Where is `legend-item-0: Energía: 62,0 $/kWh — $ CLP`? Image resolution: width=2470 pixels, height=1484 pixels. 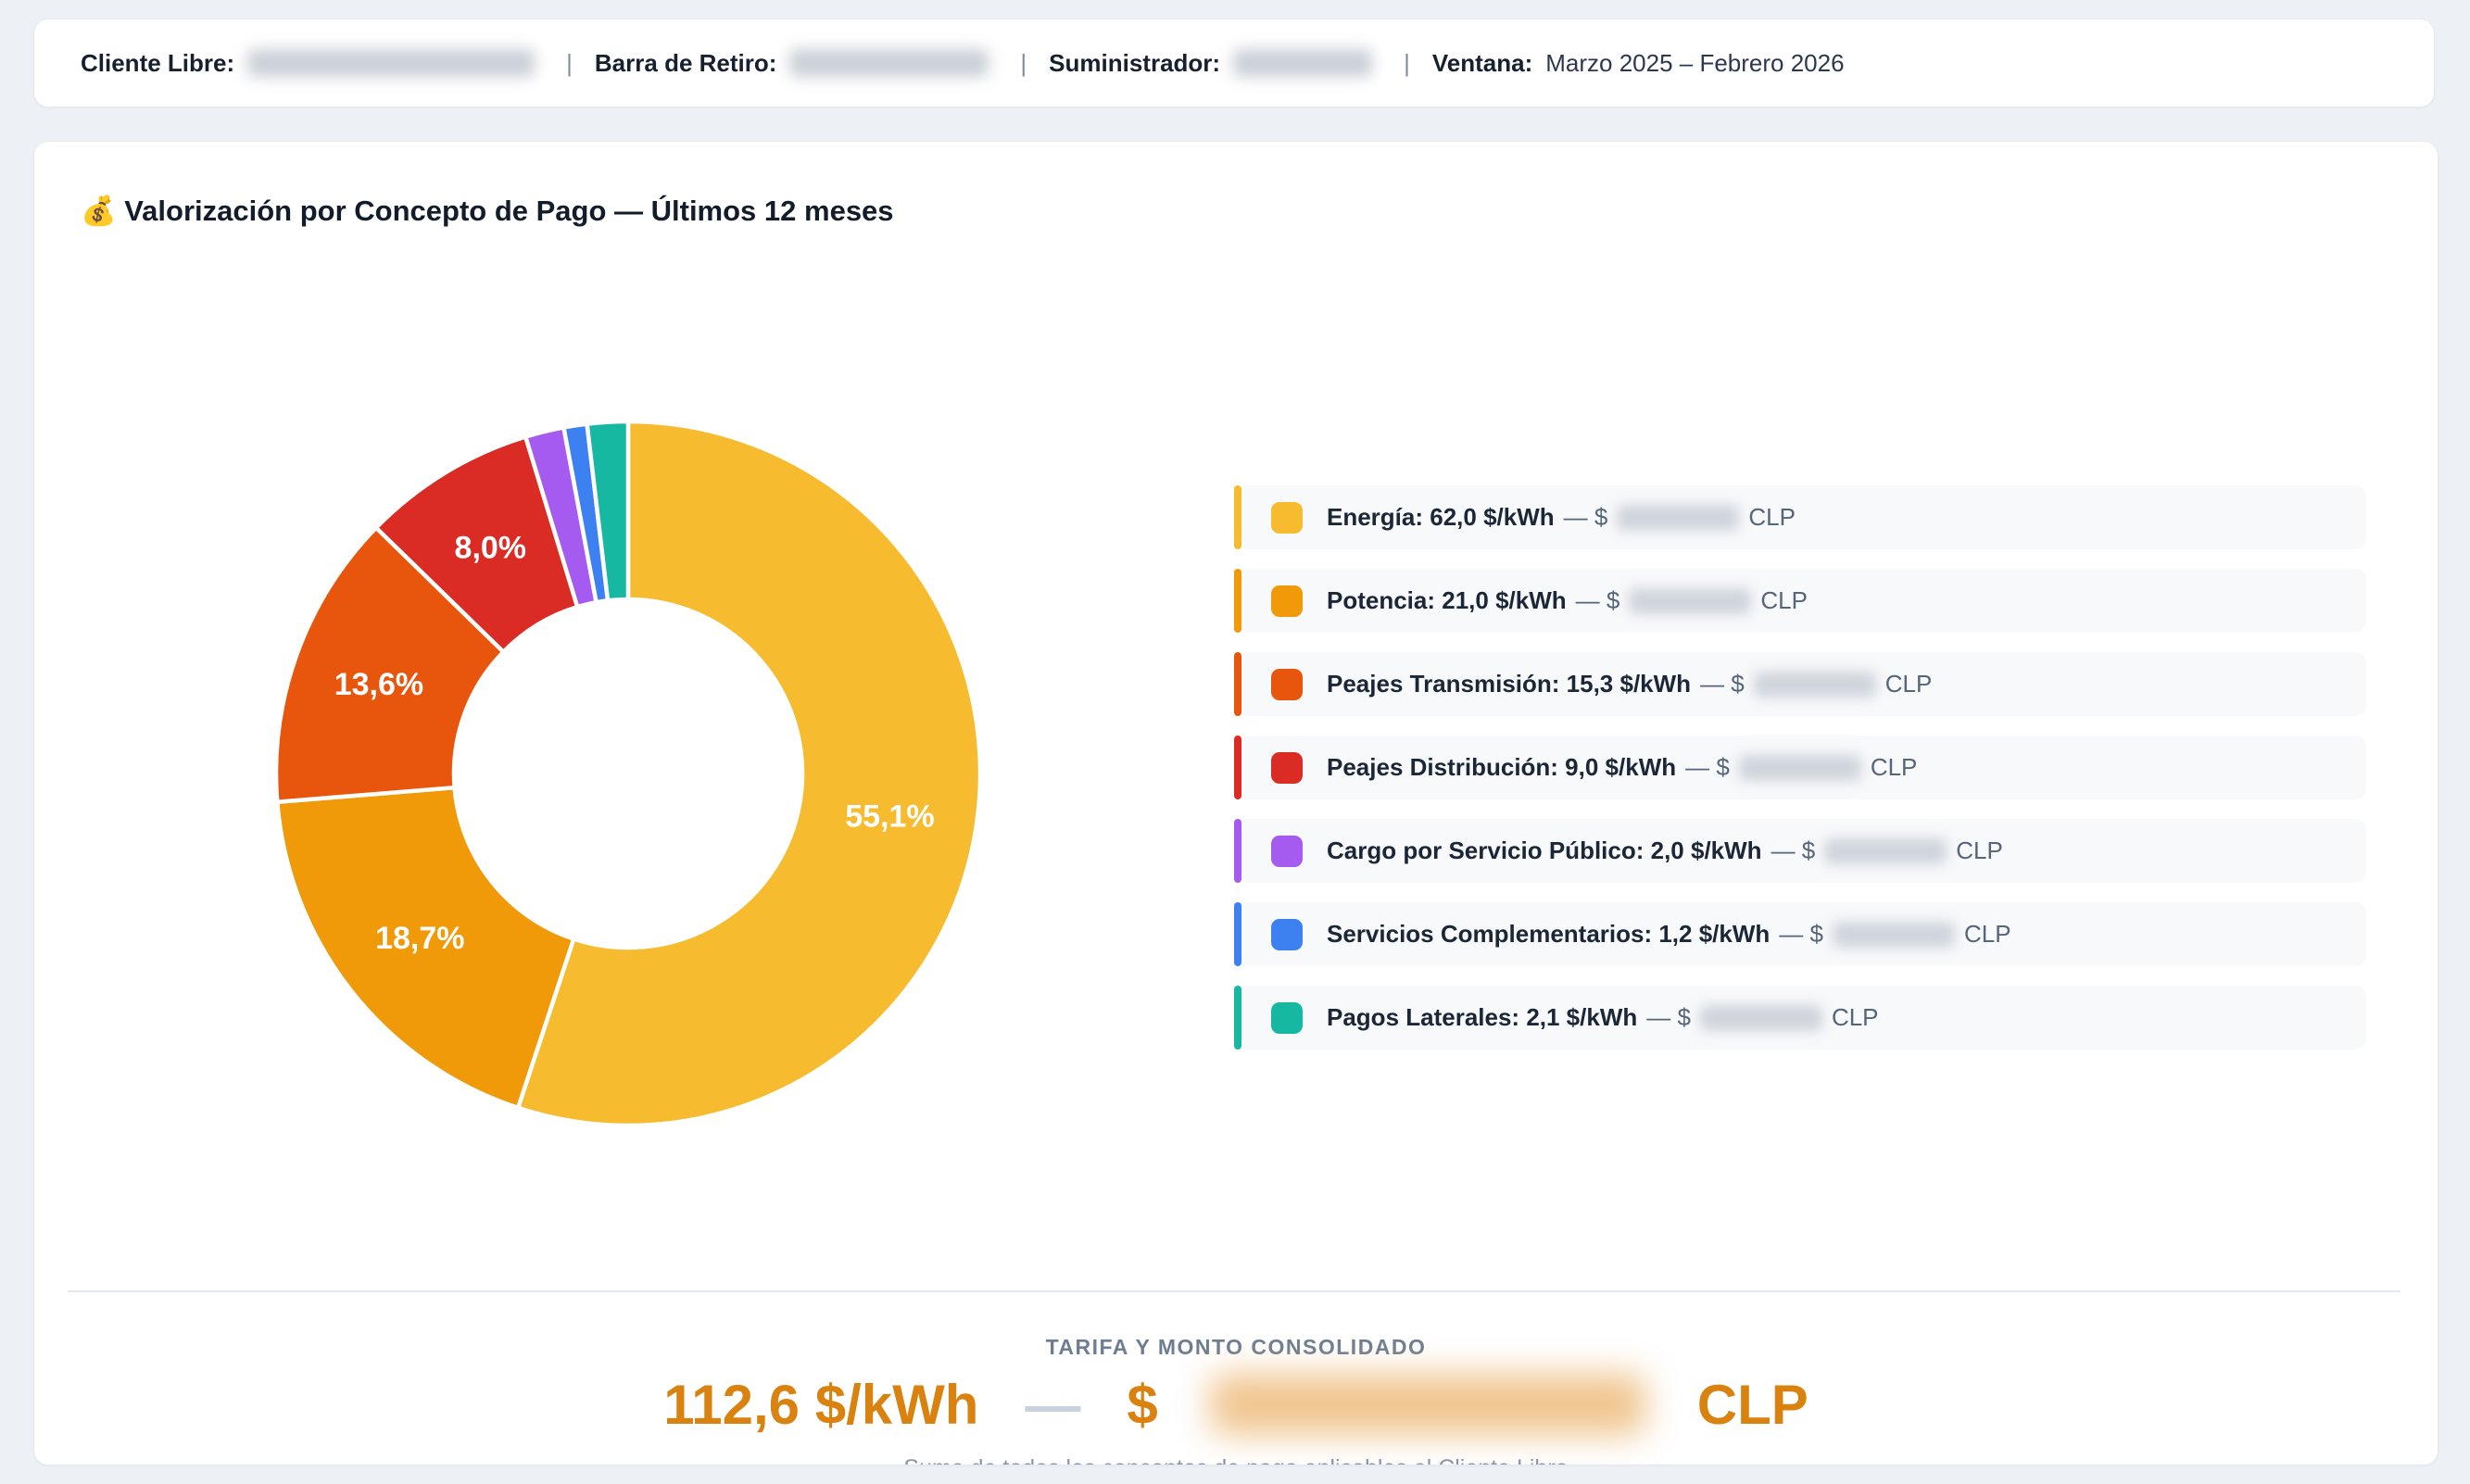
legend-item-0: Energía: 62,0 $/kWh — $ CLP is located at coordinates (1800, 517).